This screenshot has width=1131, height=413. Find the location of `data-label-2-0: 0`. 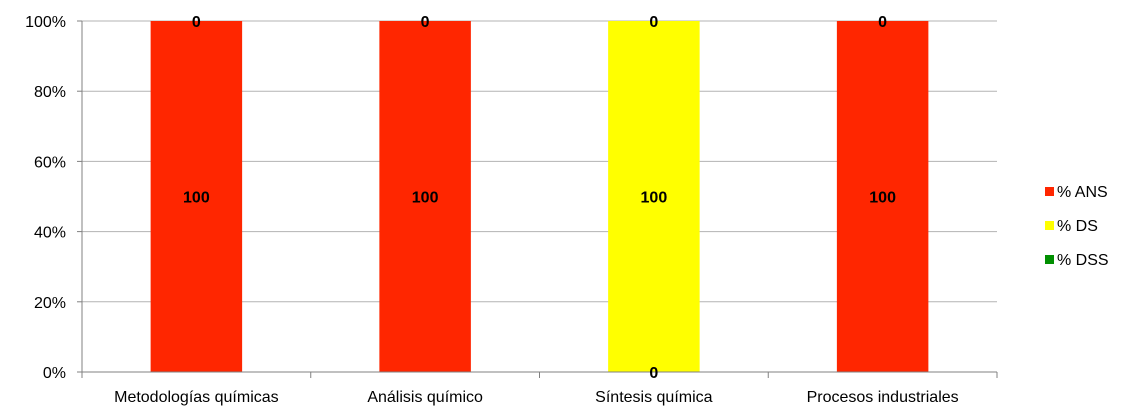

data-label-2-0: 0 is located at coordinates (653, 373).